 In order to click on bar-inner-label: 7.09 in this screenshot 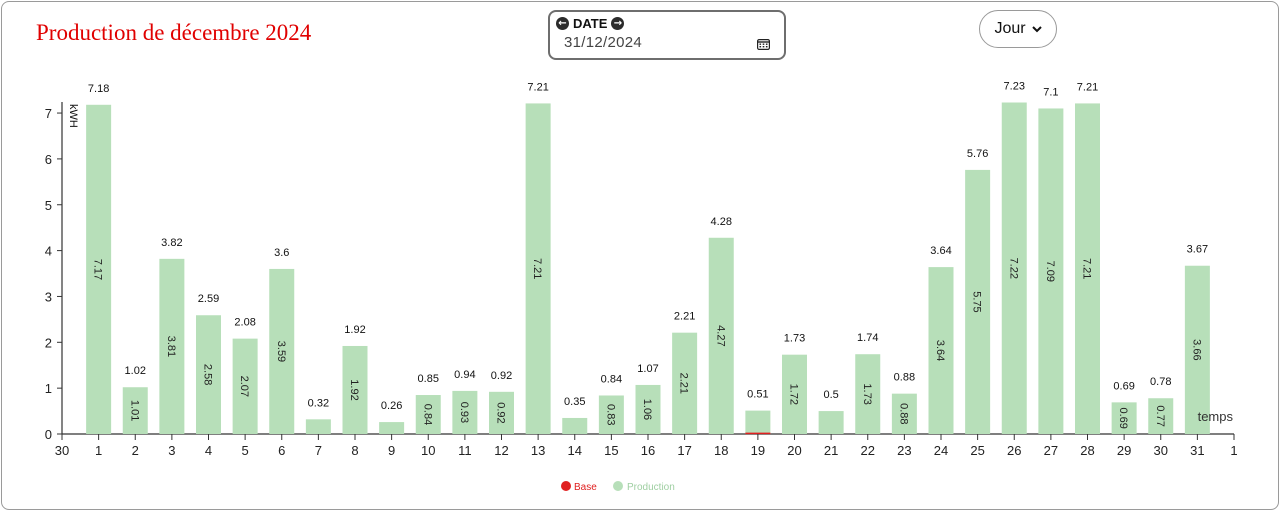, I will do `click(1050, 271)`.